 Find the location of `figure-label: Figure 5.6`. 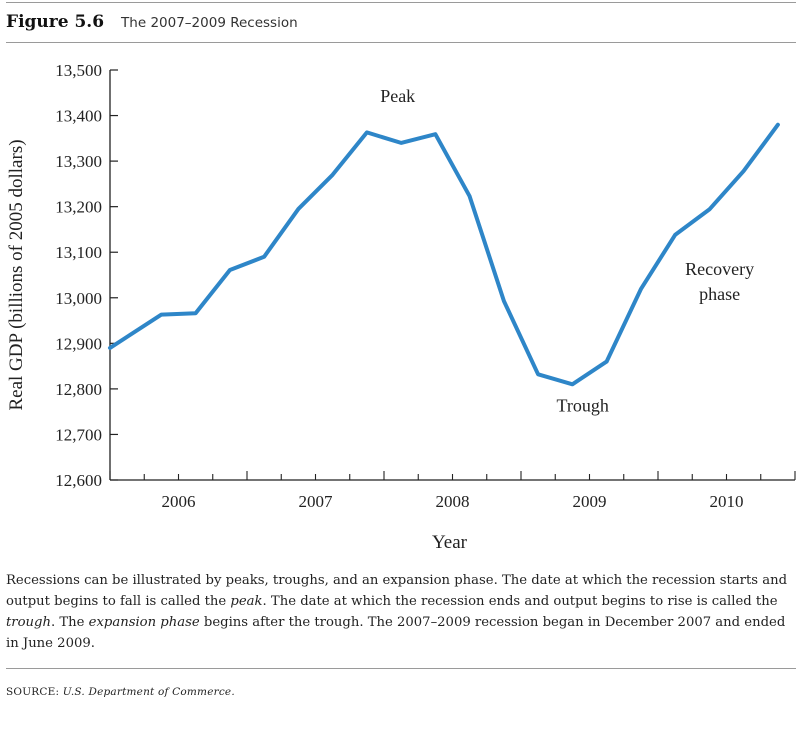

figure-label: Figure 5.6 is located at coordinates (55, 22).